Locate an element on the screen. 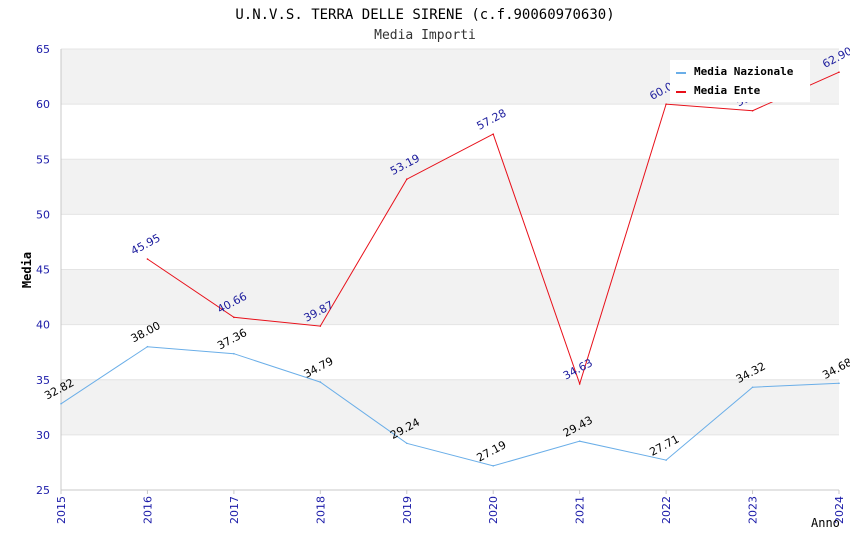 This screenshot has width=850, height=550. legend-label: Media Nazionale is located at coordinates (744, 71).